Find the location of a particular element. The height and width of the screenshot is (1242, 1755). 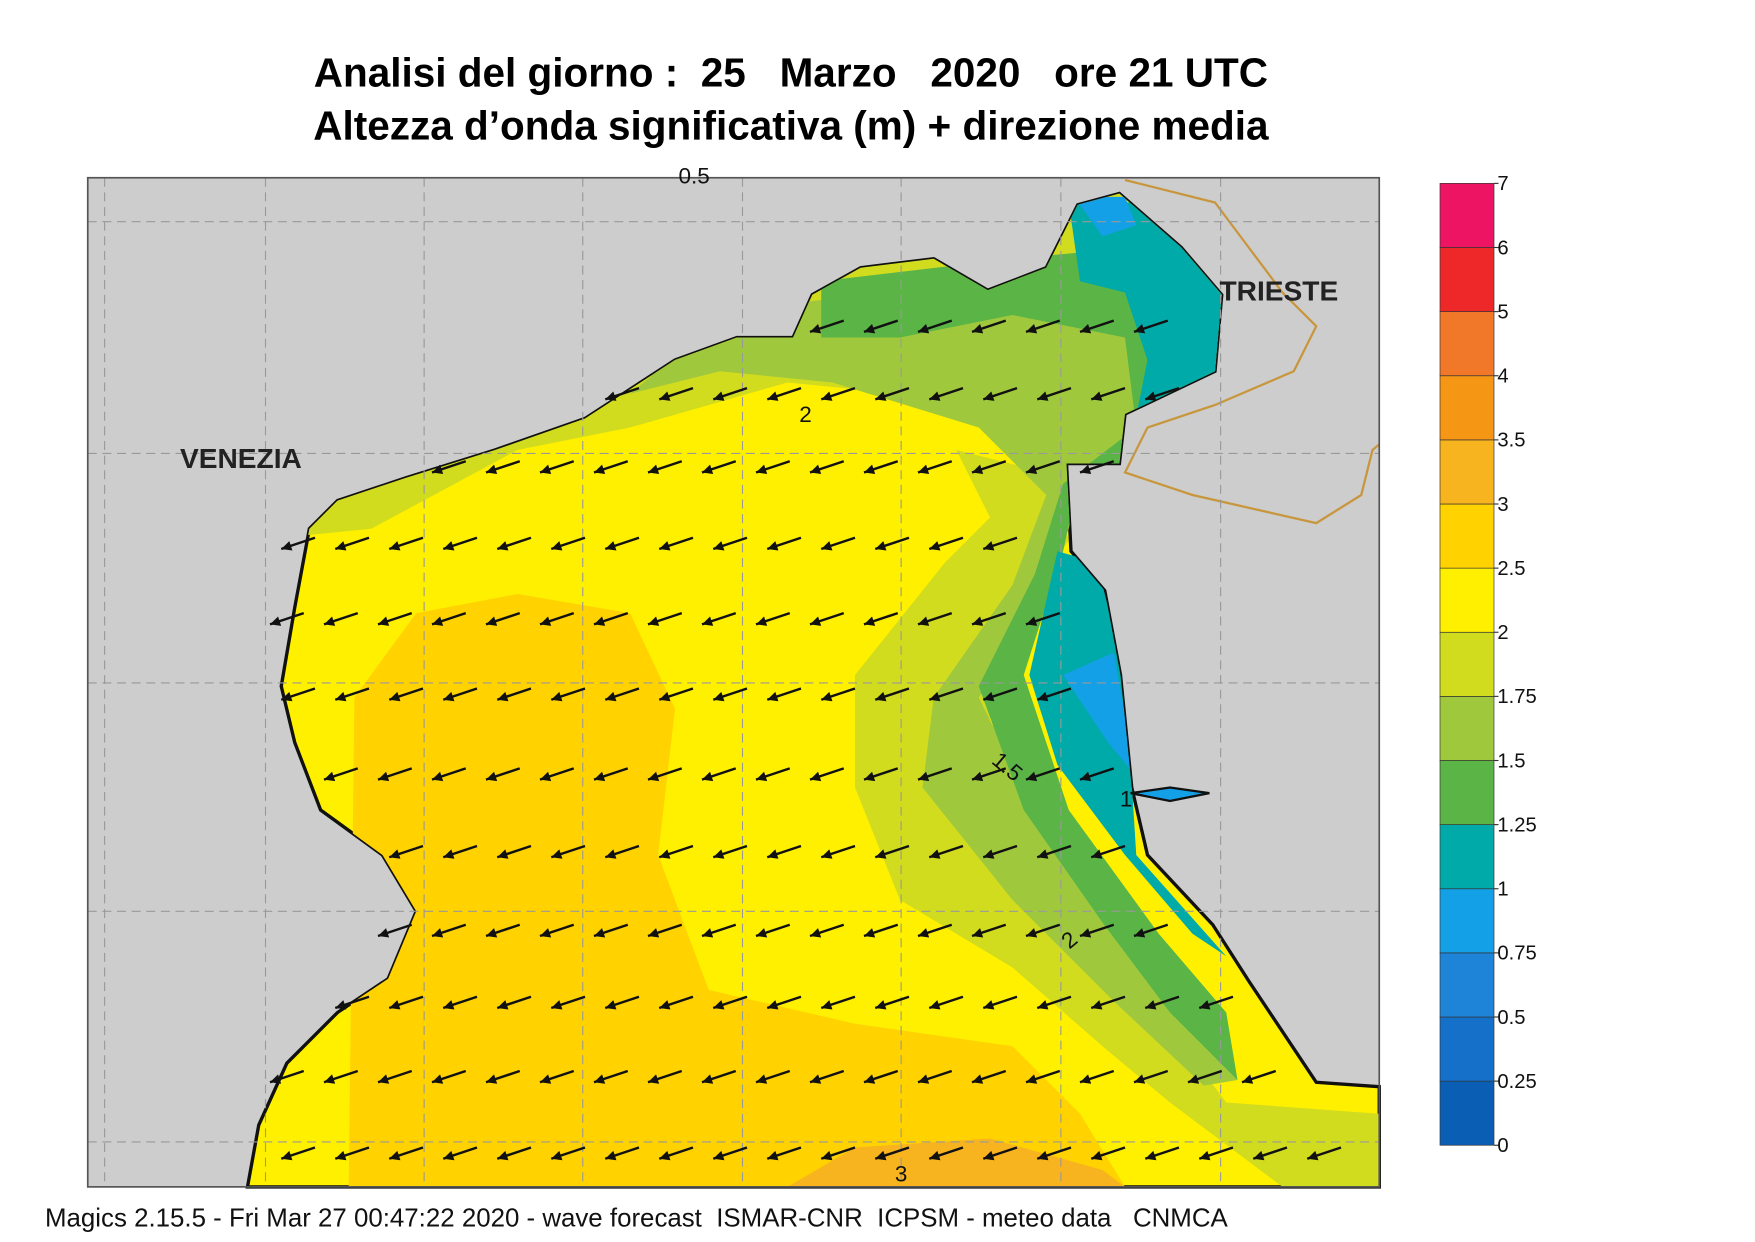

colorbar-tick-label: 2.5 is located at coordinates (1511, 569).